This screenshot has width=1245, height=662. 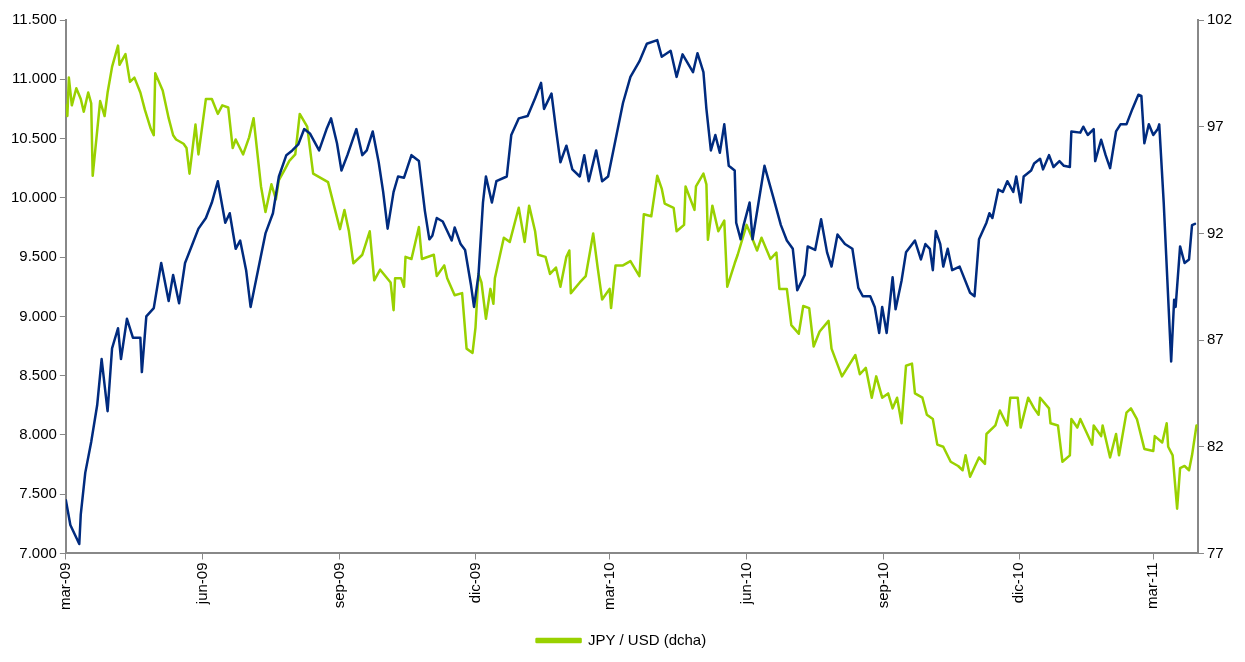 I want to click on y-tick-label: 11.500, so click(x=34, y=19).